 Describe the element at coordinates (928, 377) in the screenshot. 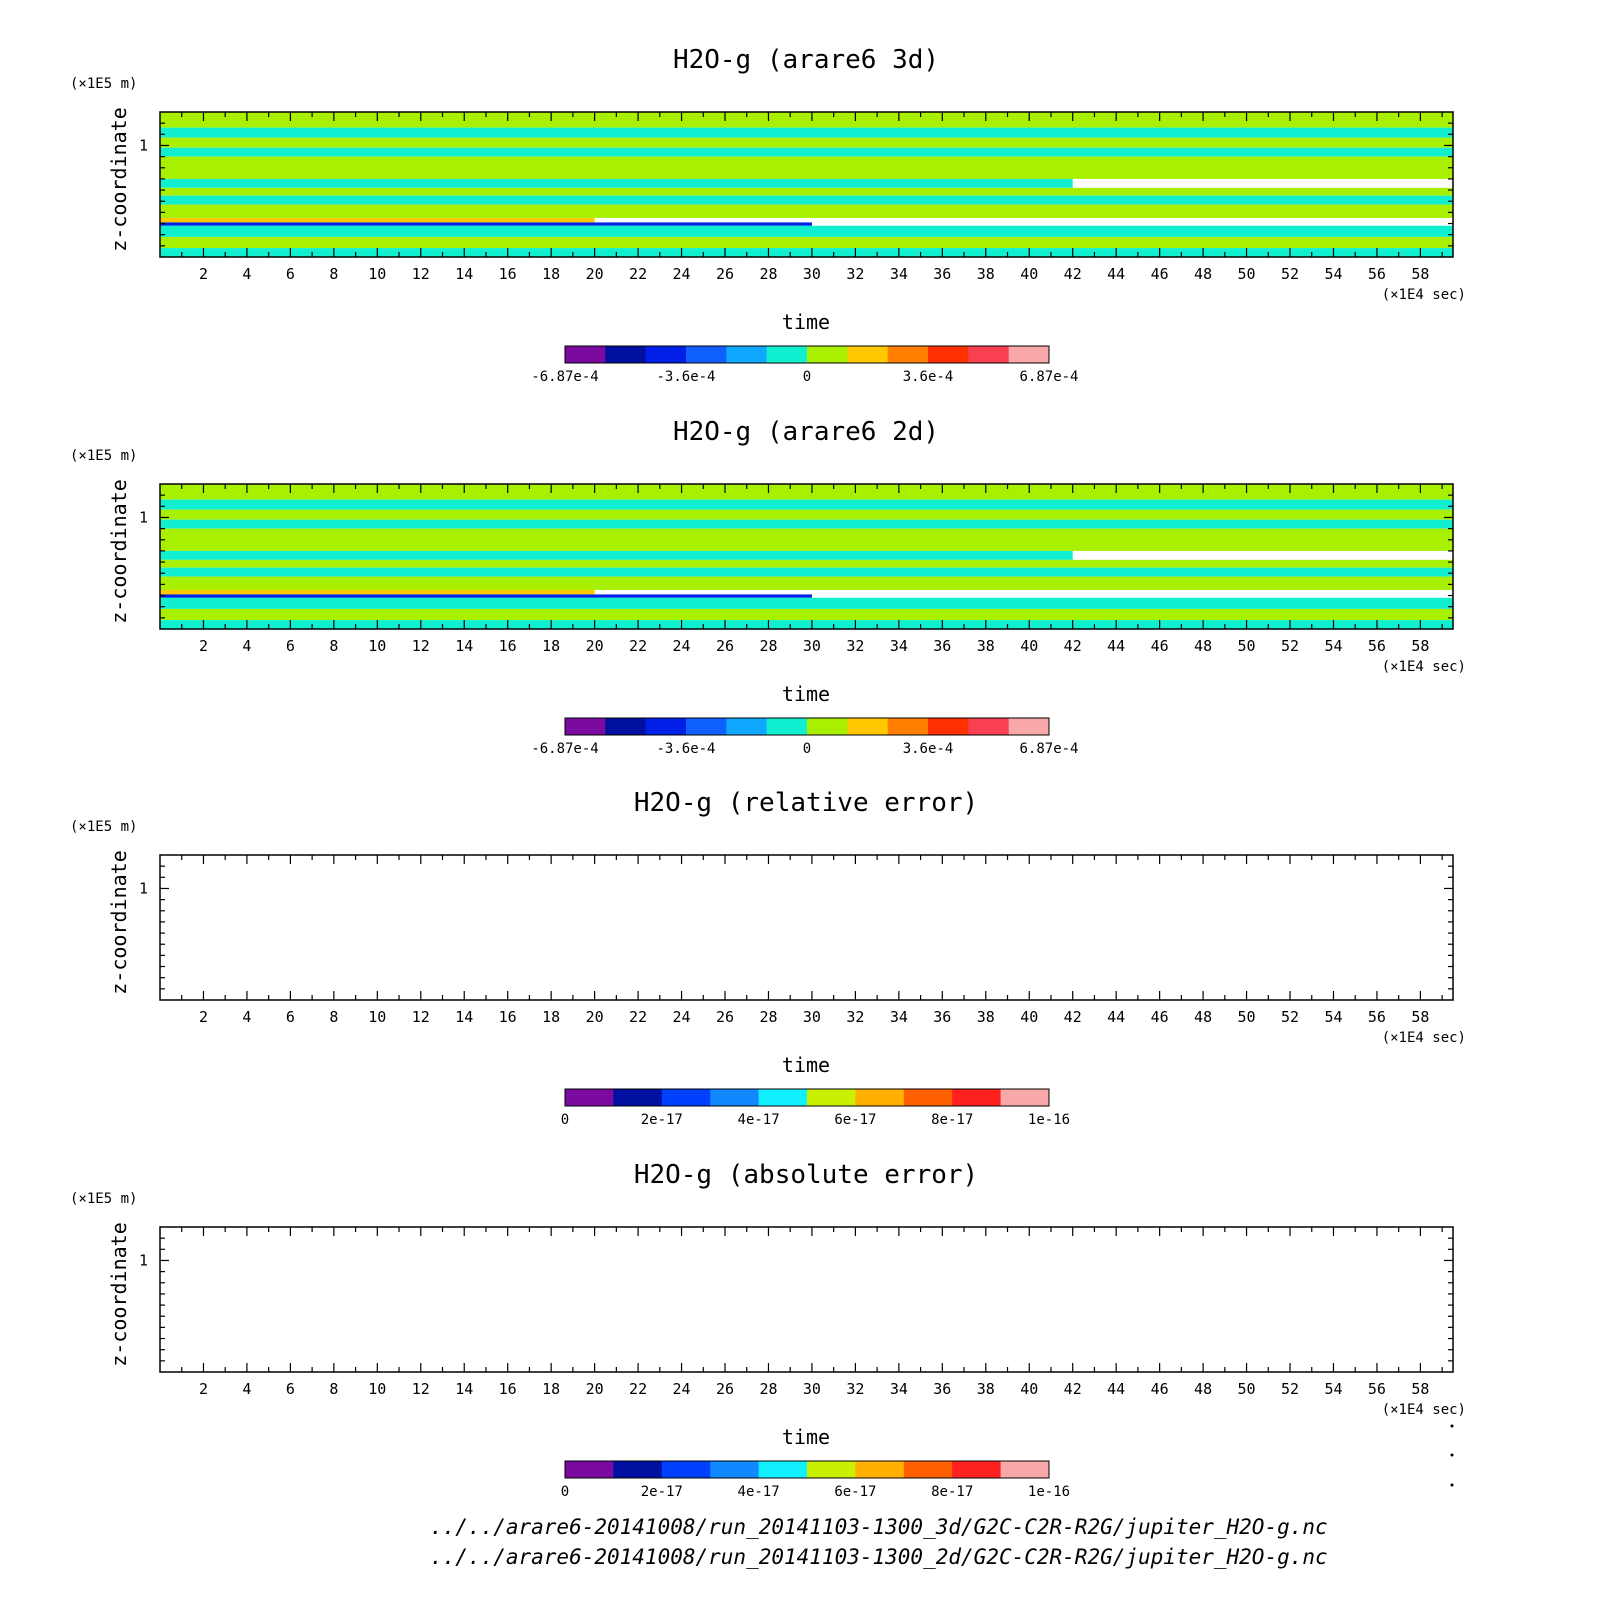

I see `colorbar-label: 3.6e-4` at that location.